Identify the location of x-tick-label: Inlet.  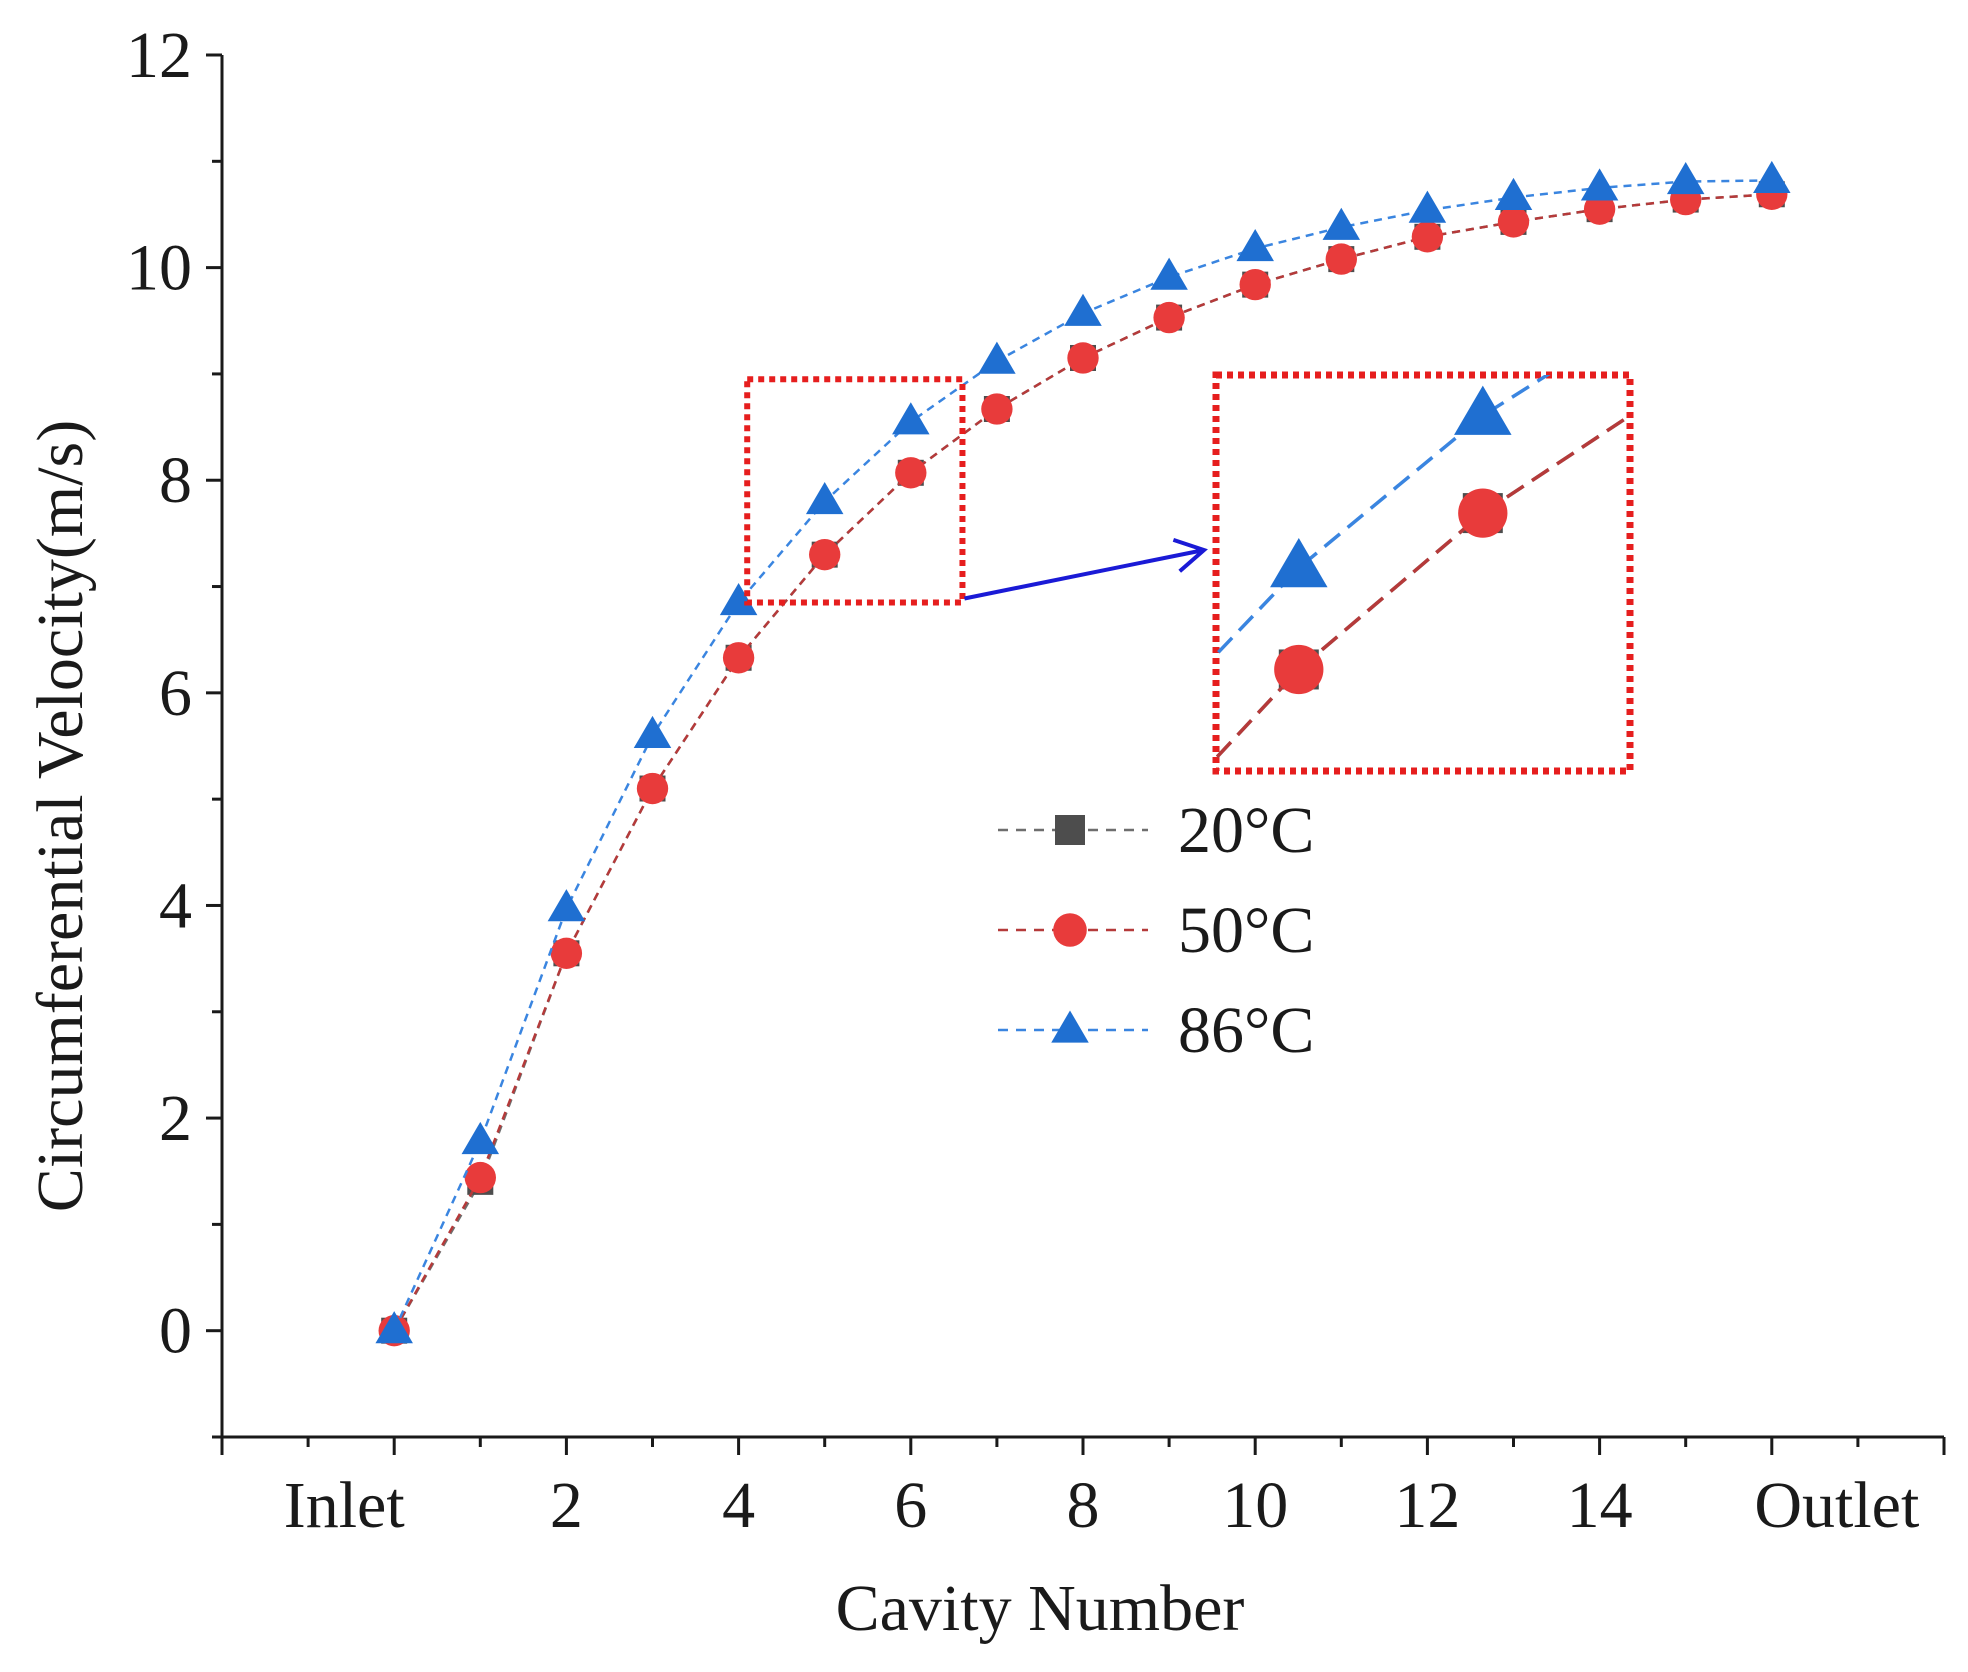
(344, 1505).